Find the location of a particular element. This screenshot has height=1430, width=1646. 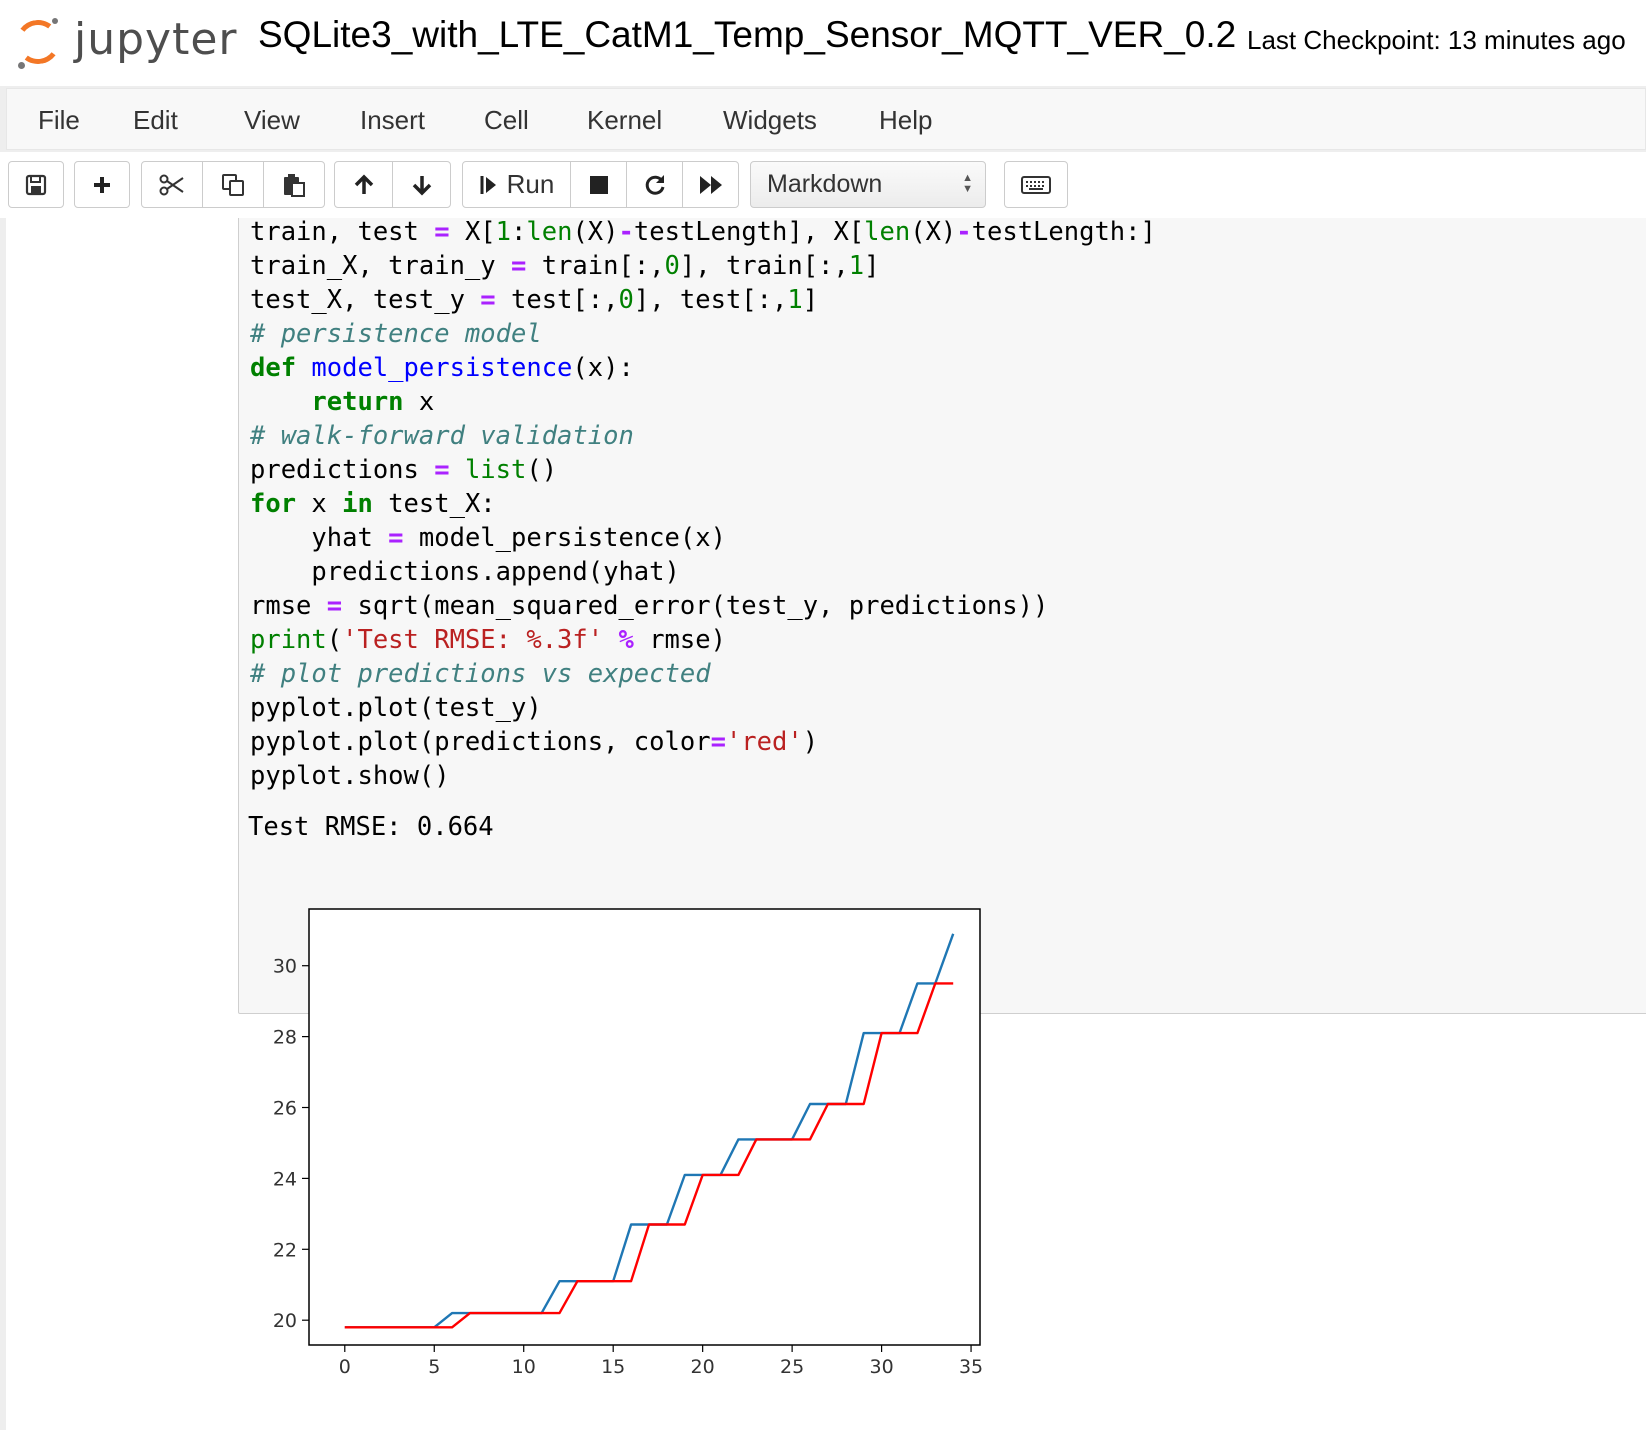

checkpoint-status: Last Checkpoint: 13 minutes ago is located at coordinates (1436, 40).